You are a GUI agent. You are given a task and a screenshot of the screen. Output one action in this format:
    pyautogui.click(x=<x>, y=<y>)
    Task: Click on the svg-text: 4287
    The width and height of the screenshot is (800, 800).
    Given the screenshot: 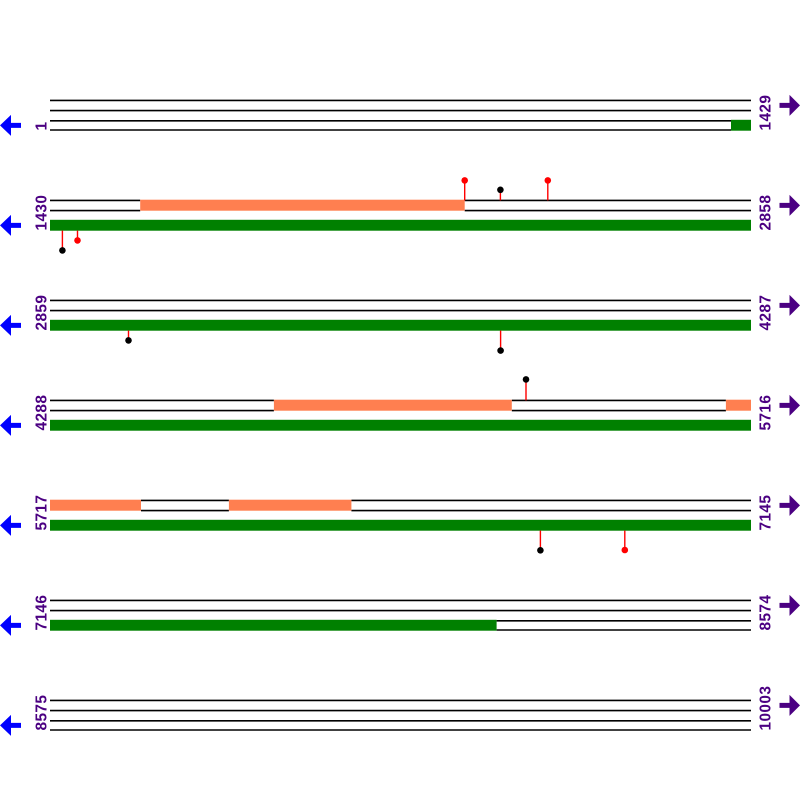 What is the action you would take?
    pyautogui.click(x=765, y=313)
    